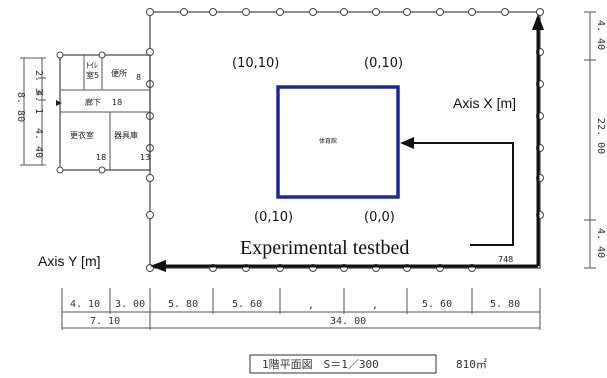  I want to click on dim-bottom-1: 4. 10, so click(85, 304).